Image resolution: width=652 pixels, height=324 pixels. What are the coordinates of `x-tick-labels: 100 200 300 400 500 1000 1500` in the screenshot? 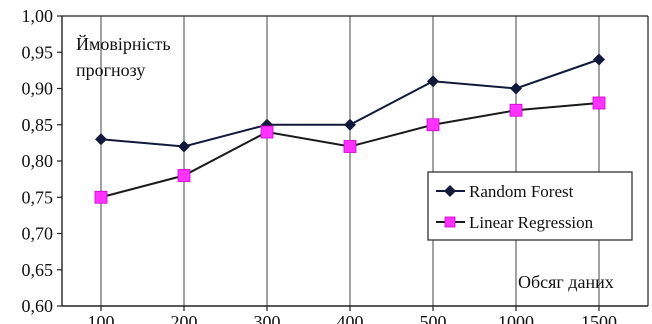 It's located at (353, 318).